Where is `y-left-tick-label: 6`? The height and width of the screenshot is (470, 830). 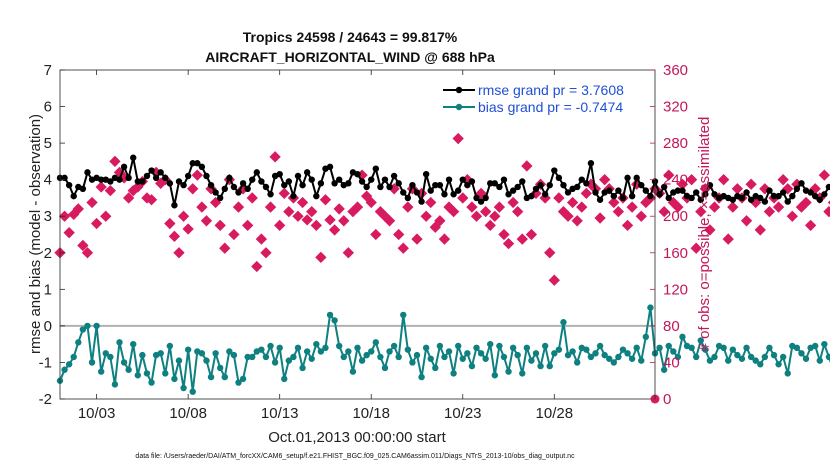
y-left-tick-label: 6 is located at coordinates (48, 107).